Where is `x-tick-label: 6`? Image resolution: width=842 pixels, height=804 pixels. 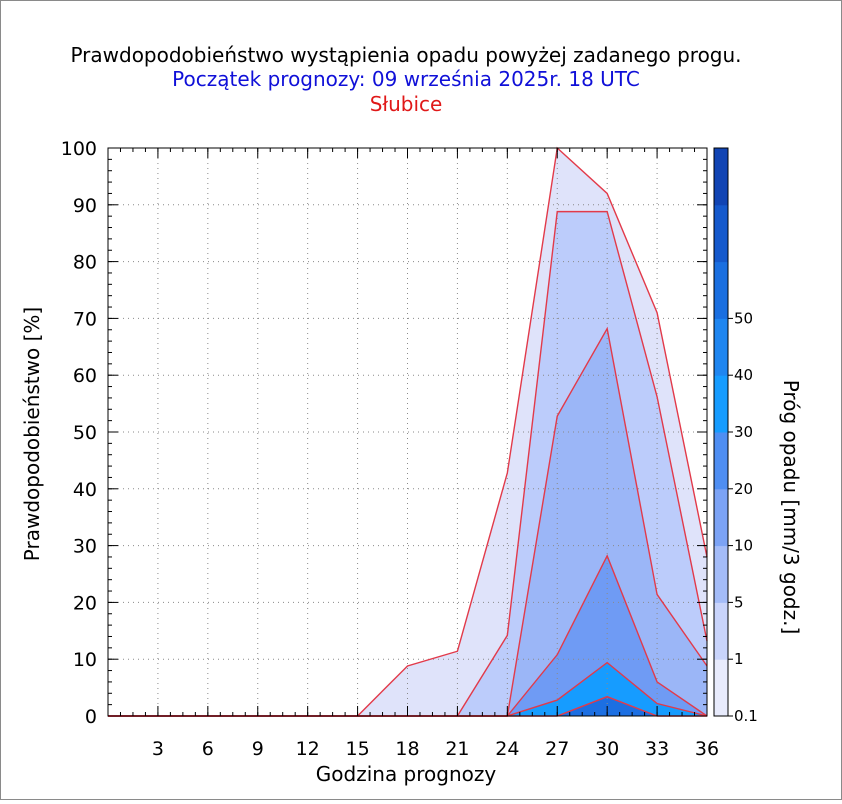 x-tick-label: 6 is located at coordinates (208, 749).